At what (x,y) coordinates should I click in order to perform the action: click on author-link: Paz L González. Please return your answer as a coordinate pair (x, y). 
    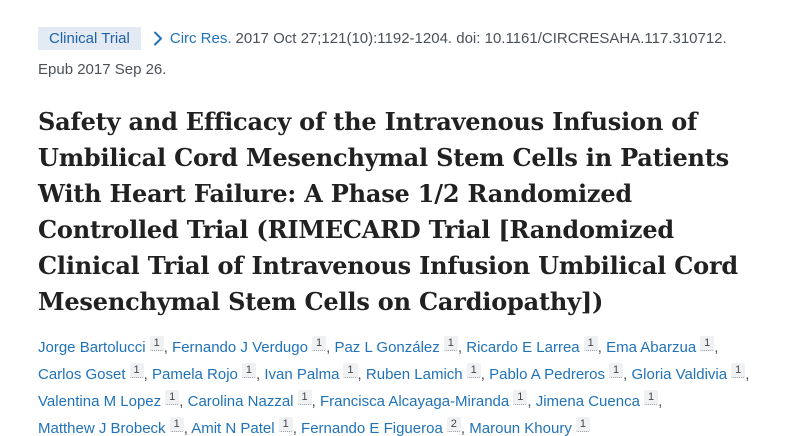
    Looking at the image, I should click on (387, 347).